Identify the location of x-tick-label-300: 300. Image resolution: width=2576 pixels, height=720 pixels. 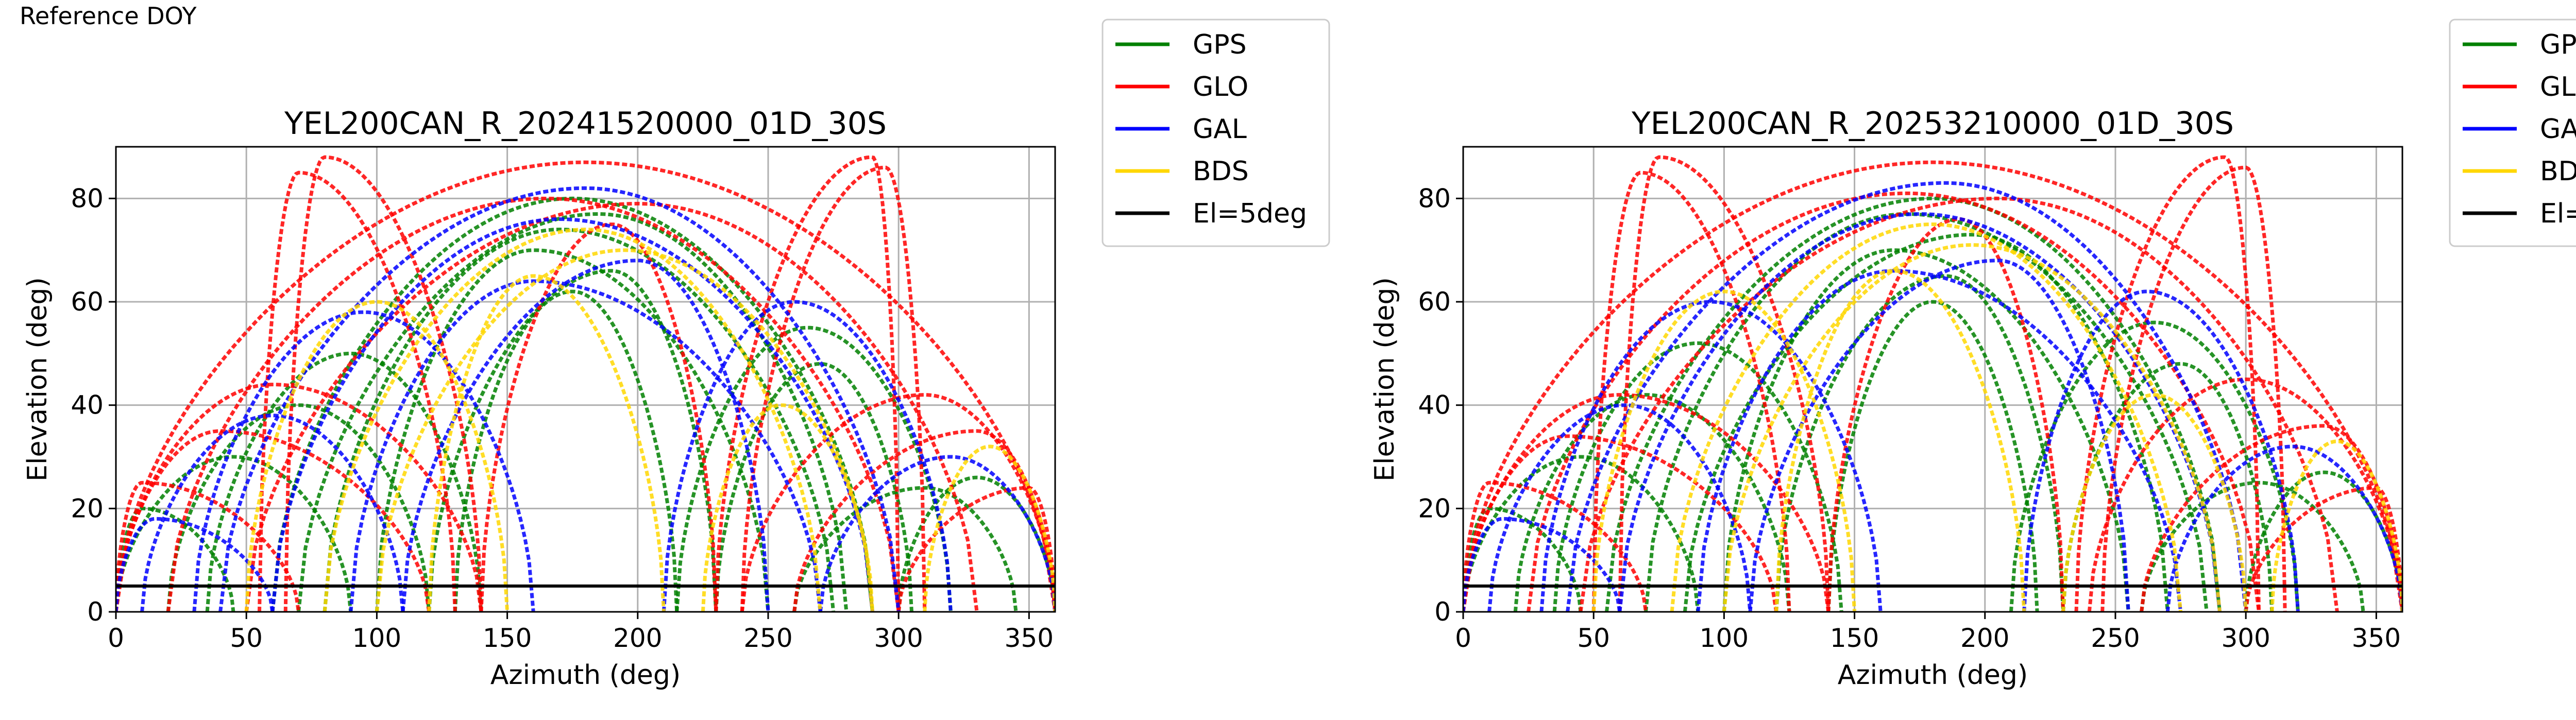
(2245, 638).